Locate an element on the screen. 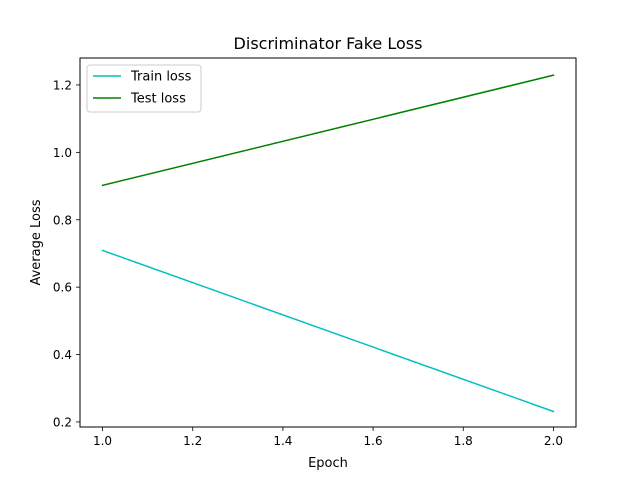  x-tick-label: 1.4 is located at coordinates (282, 441).